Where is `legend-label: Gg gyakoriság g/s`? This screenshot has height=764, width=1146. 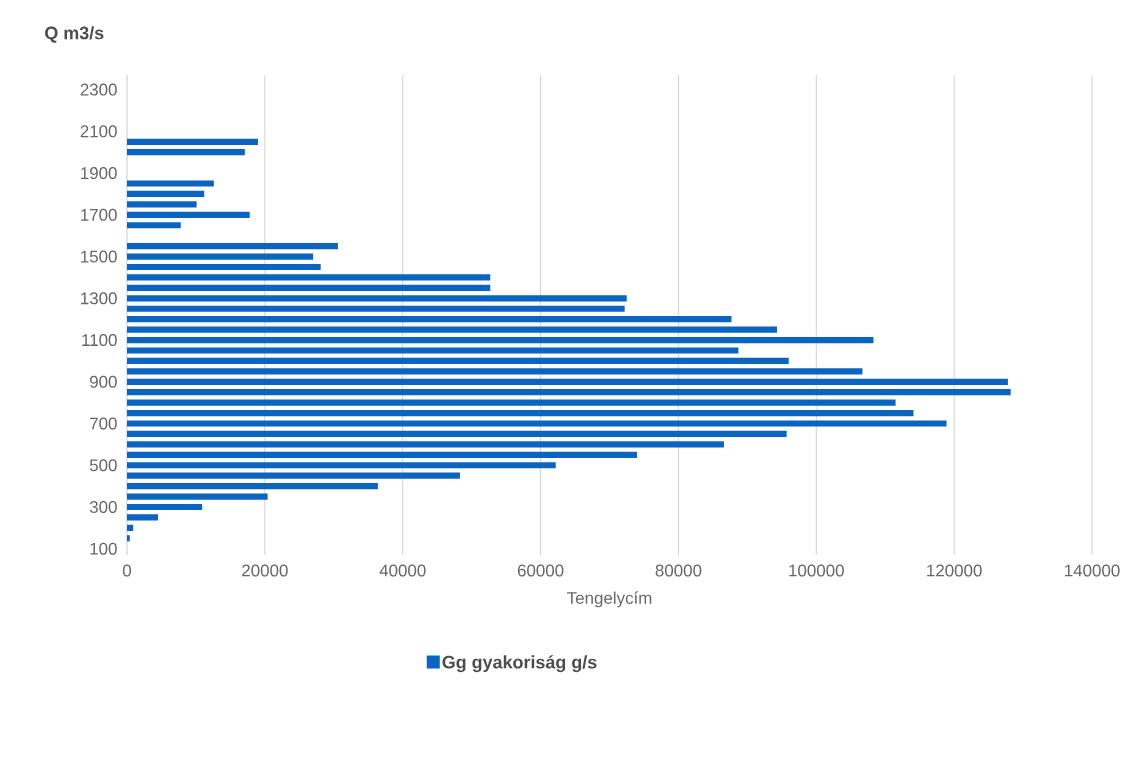
legend-label: Gg gyakoriság g/s is located at coordinates (519, 664).